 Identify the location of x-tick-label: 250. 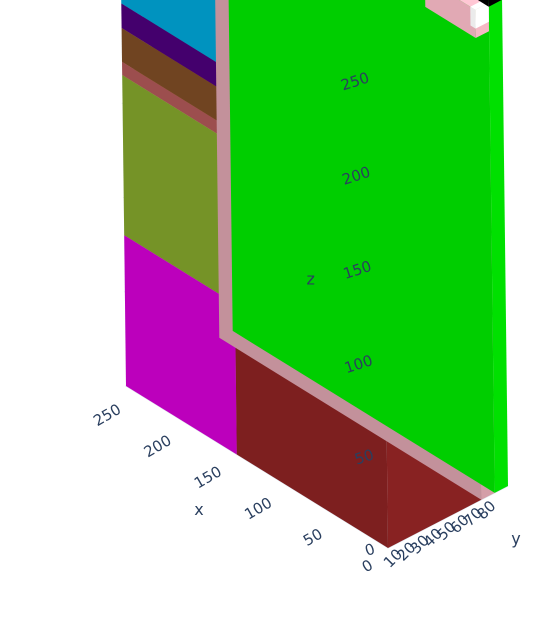
(107, 415).